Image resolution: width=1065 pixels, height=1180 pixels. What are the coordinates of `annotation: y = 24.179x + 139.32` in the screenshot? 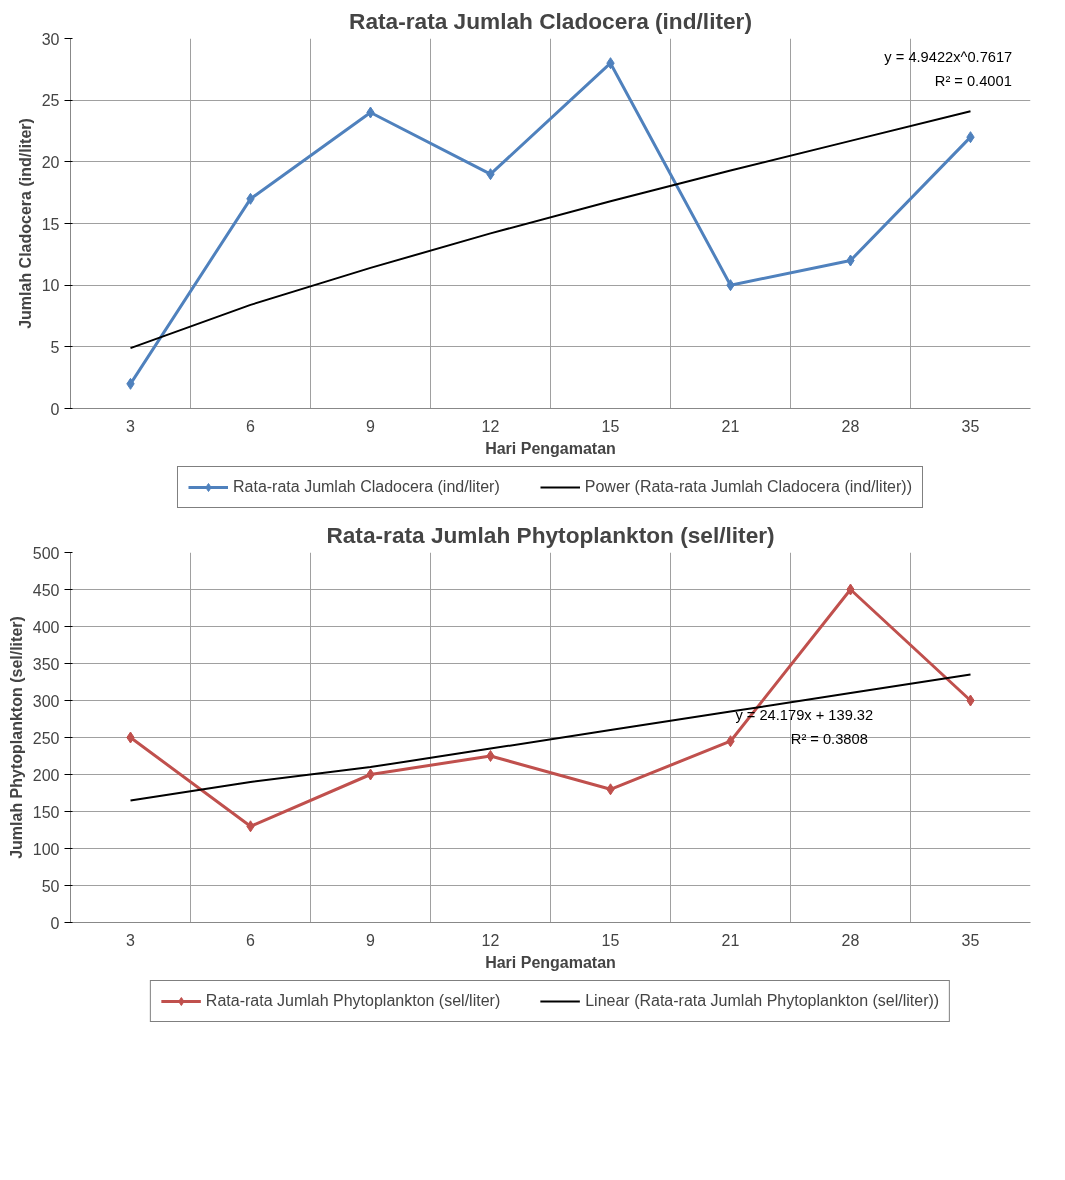 It's located at (804, 715).